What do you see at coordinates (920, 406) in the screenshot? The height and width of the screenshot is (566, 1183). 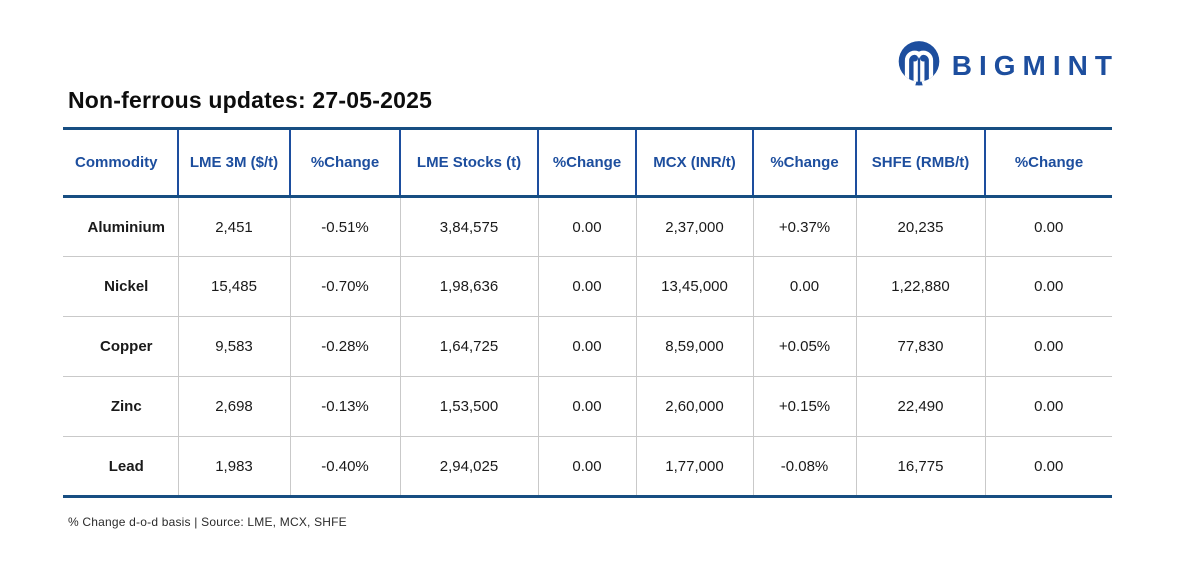 I see `value-cell: 22,490` at bounding box center [920, 406].